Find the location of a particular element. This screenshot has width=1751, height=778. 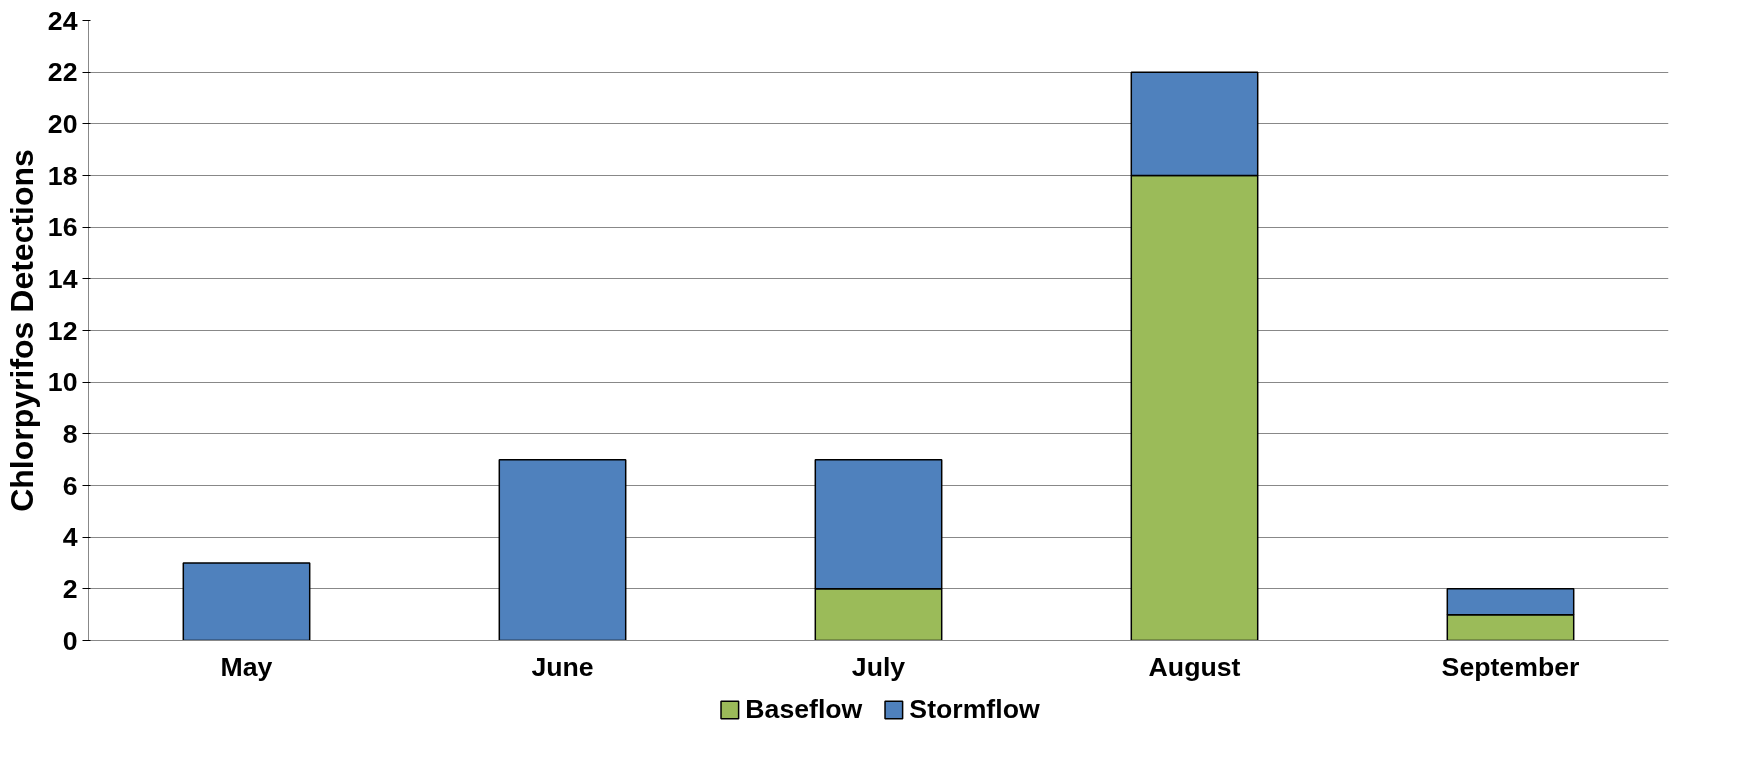

y-tick-label: 4 is located at coordinates (70, 537).